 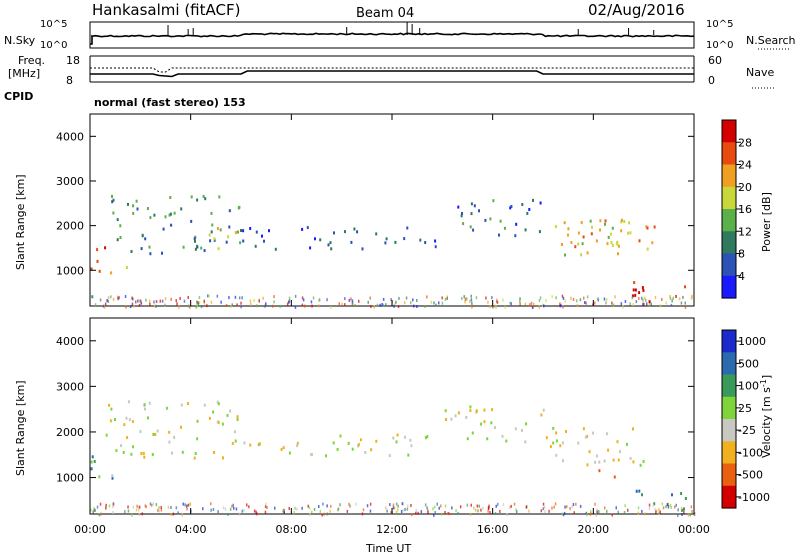 What do you see at coordinates (291, 529) in the screenshot?
I see `x-tick-label: 08:00` at bounding box center [291, 529].